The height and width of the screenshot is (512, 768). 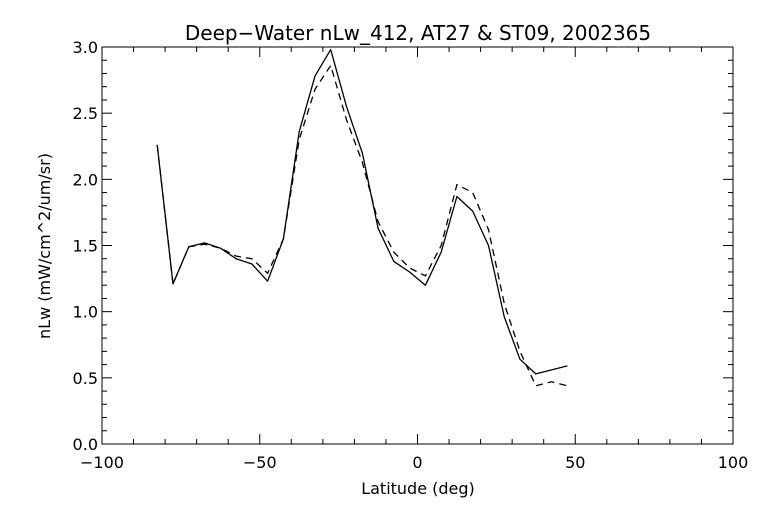 What do you see at coordinates (85, 444) in the screenshot?
I see `y-tick-label: 0.0` at bounding box center [85, 444].